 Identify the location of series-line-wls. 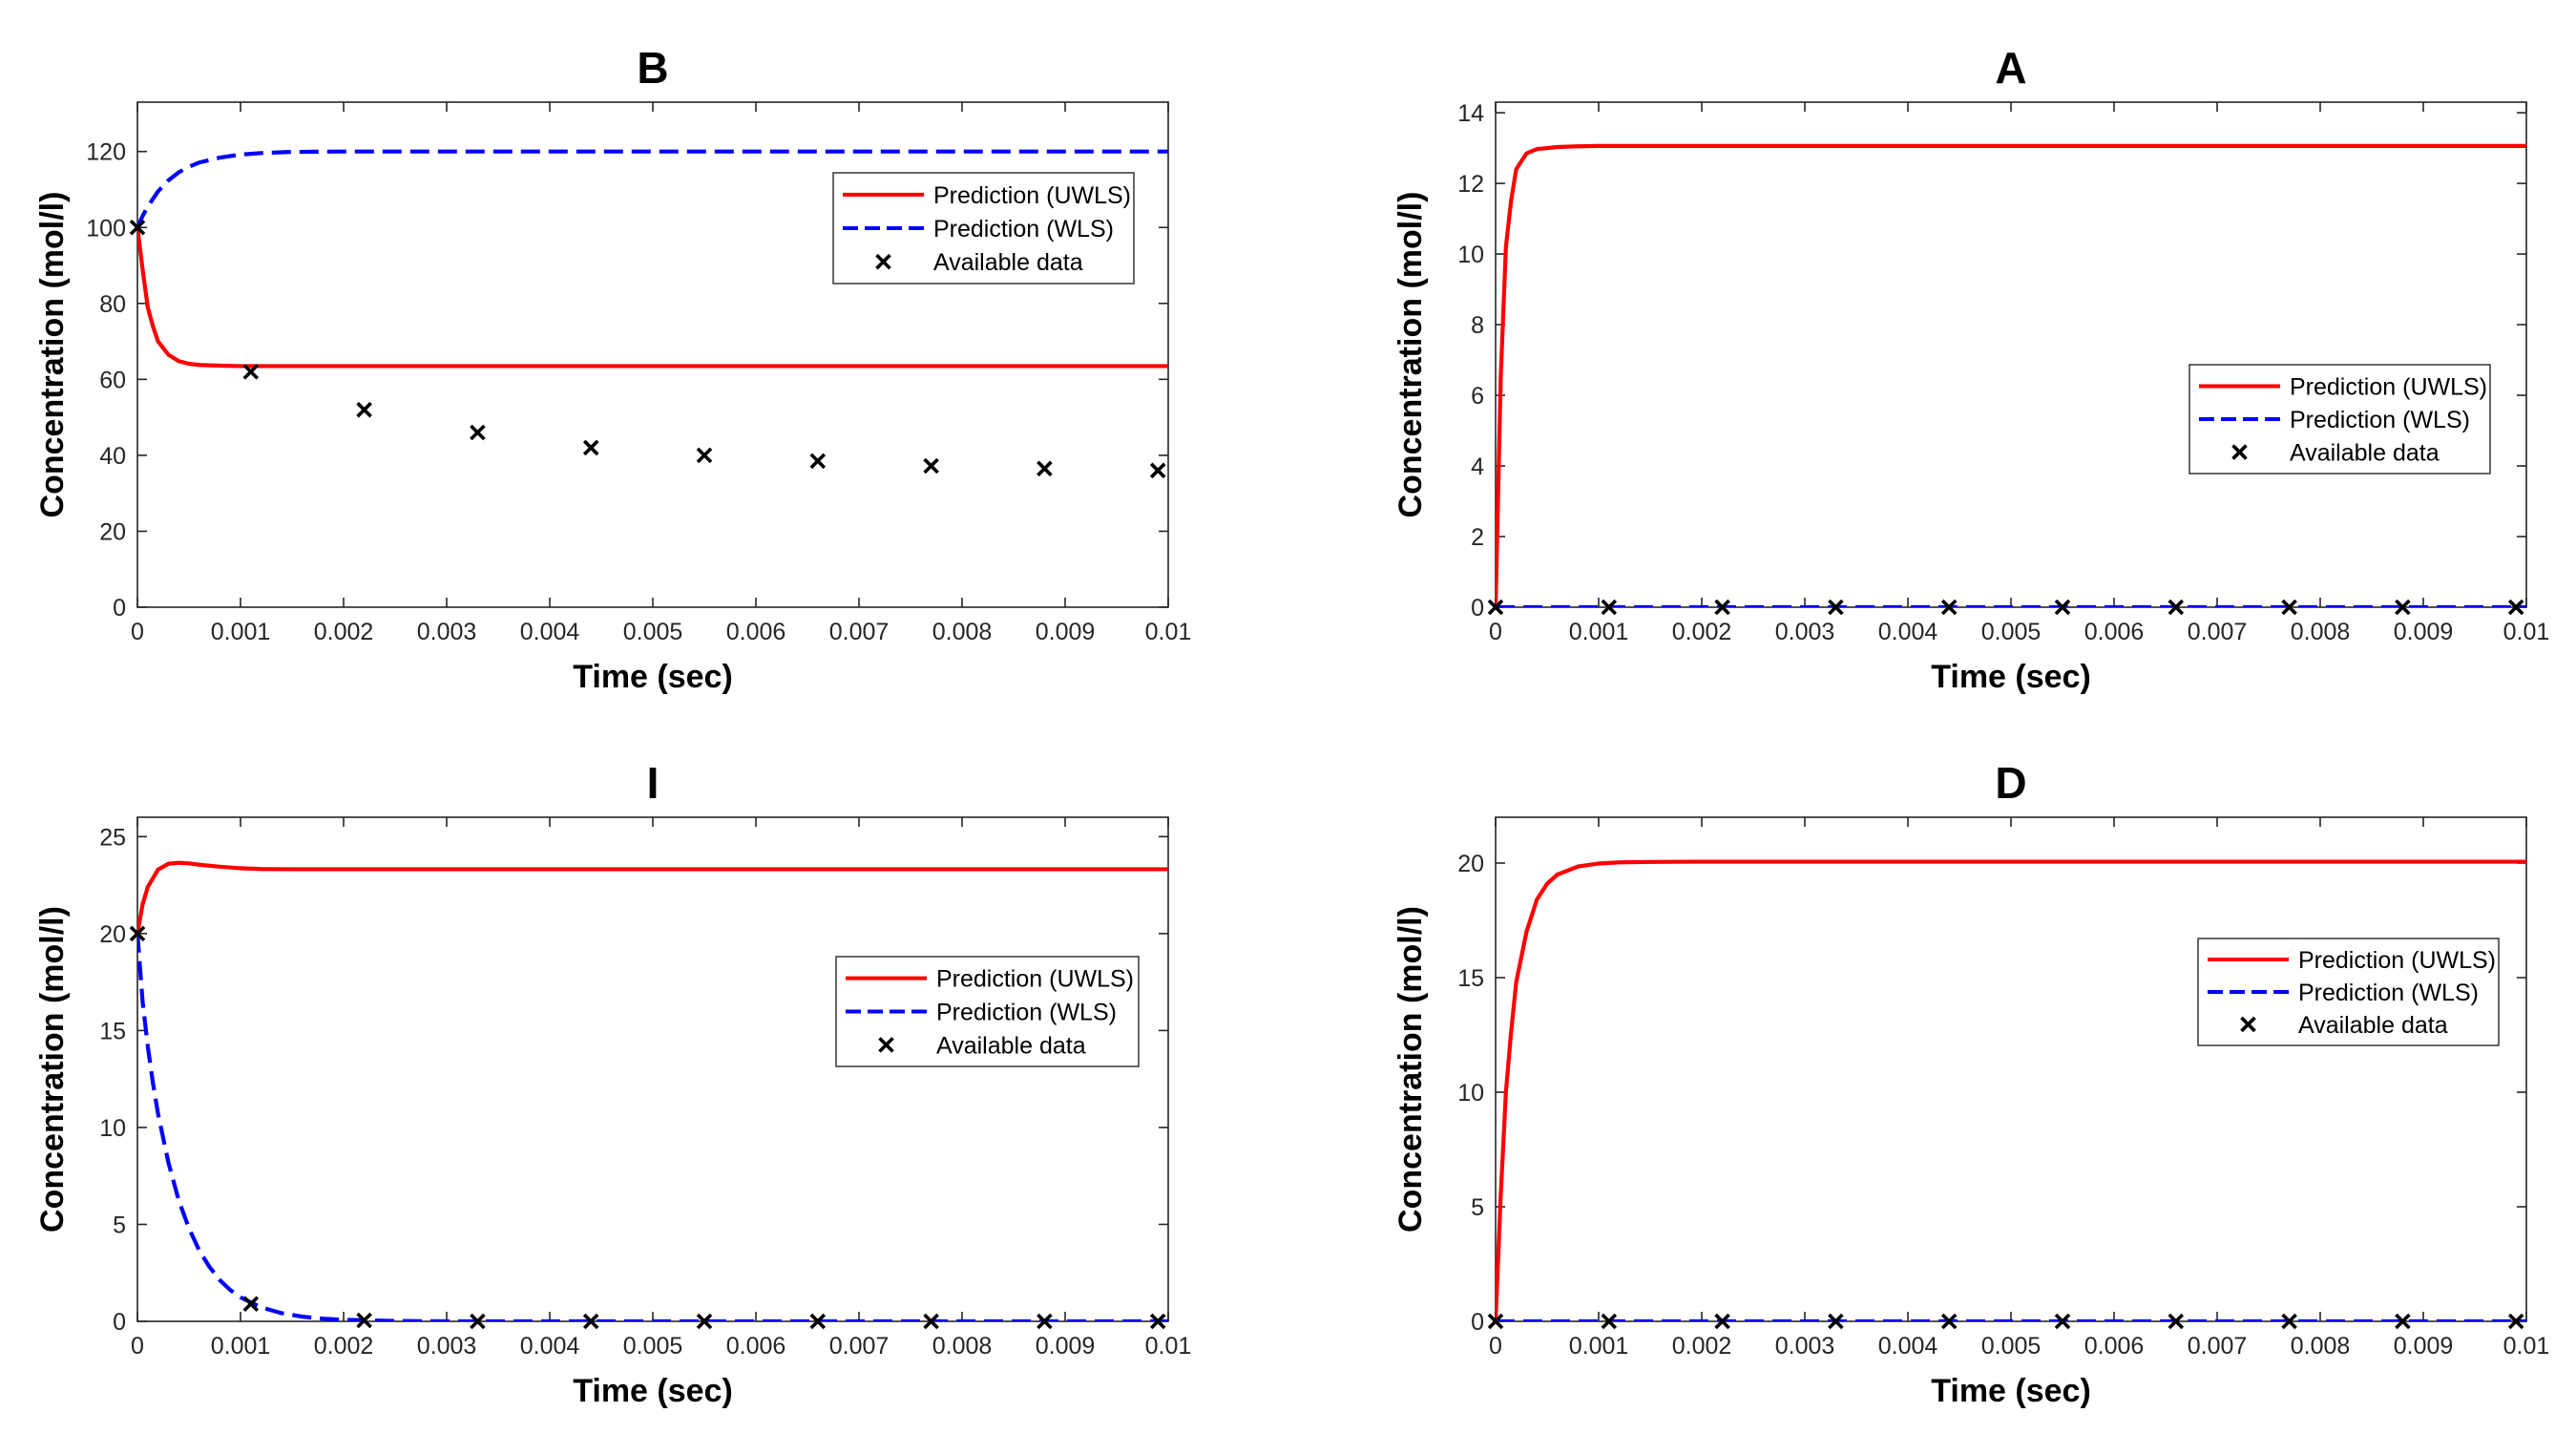
(652, 1127).